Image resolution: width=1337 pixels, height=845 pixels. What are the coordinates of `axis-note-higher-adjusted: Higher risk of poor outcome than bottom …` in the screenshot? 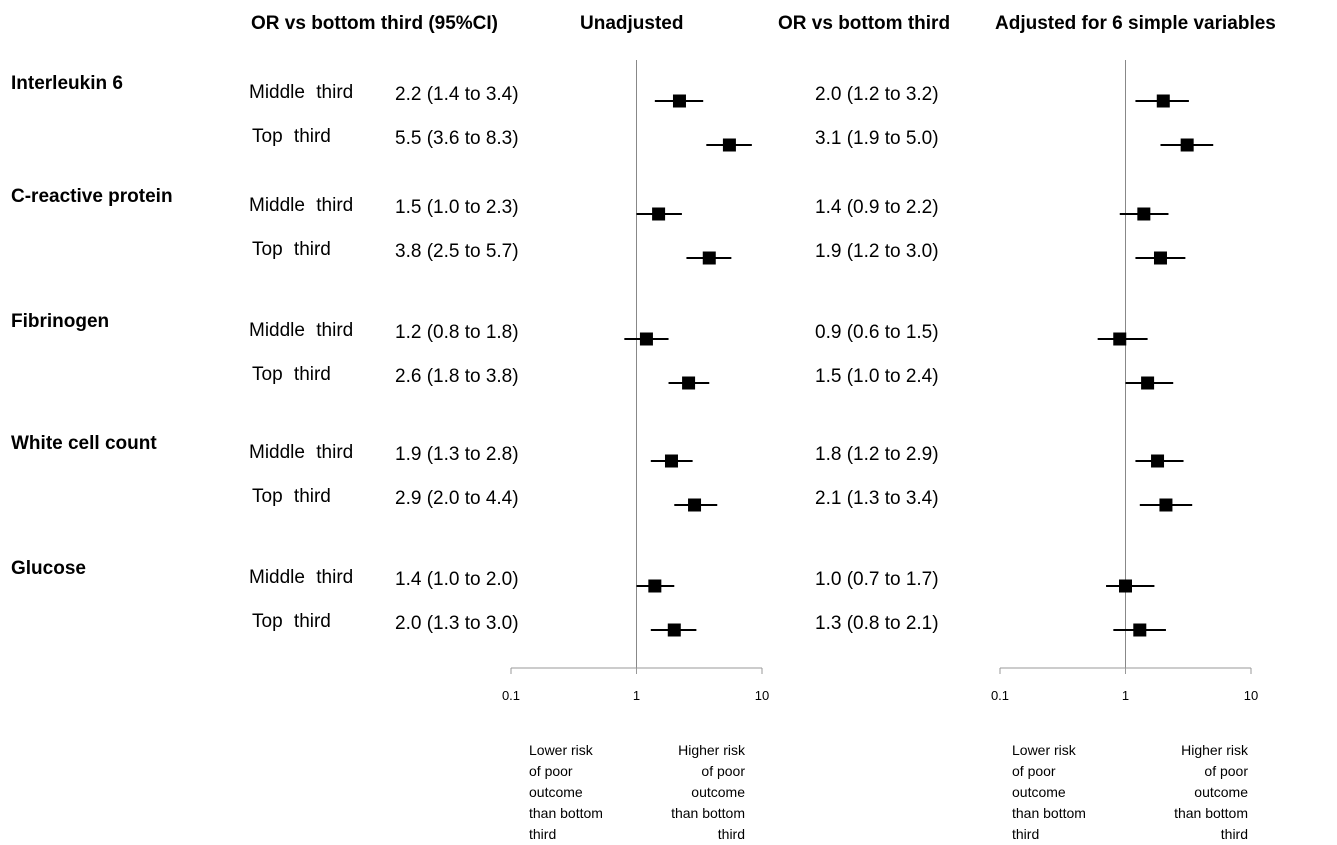 It's located at (1211, 792).